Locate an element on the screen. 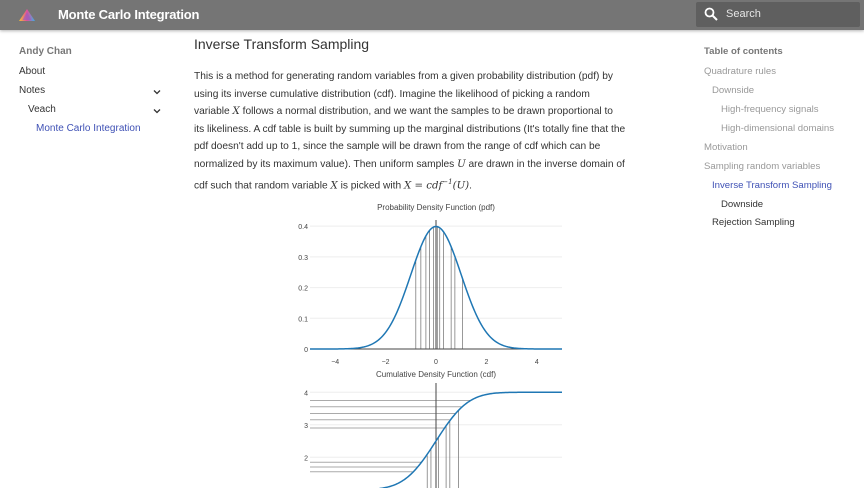 This screenshot has width=864, height=488. triangle-logo-icon is located at coordinates (27, 15).